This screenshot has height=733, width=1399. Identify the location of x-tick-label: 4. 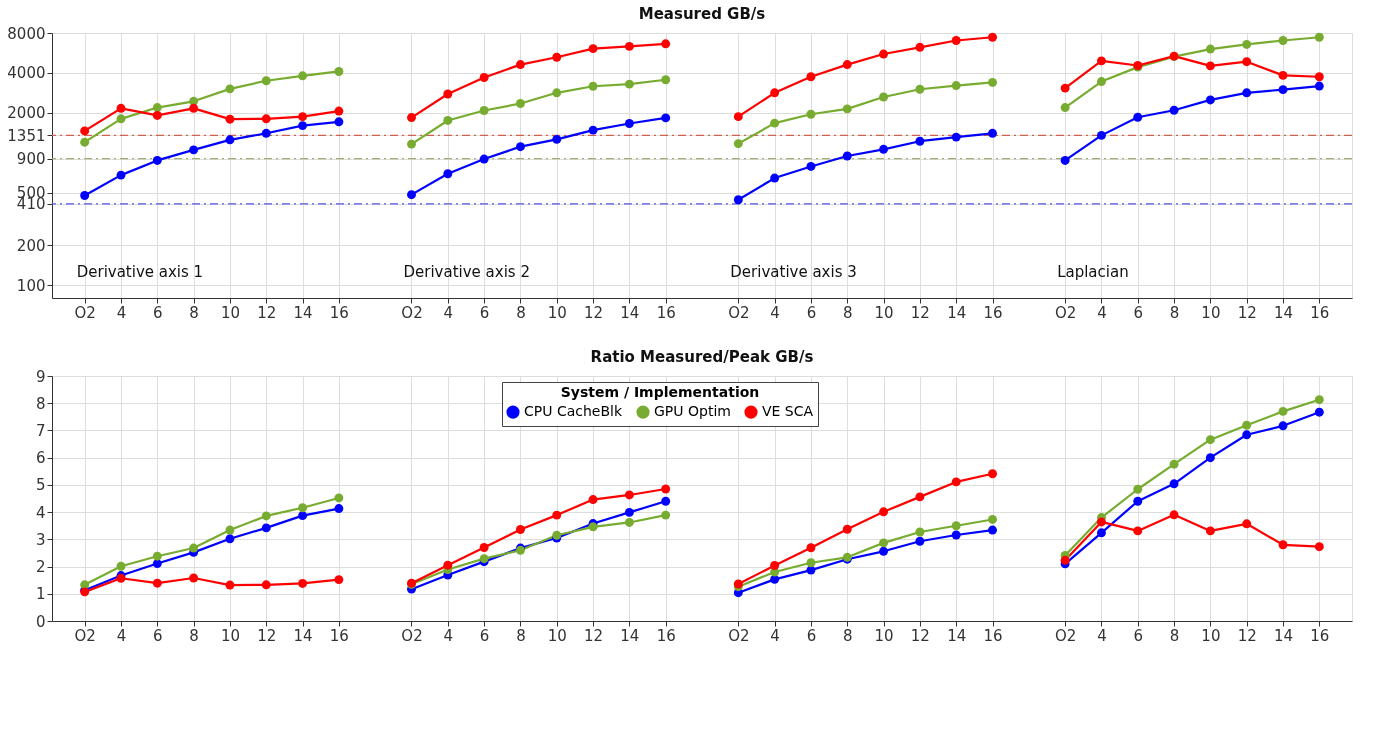
(448, 635).